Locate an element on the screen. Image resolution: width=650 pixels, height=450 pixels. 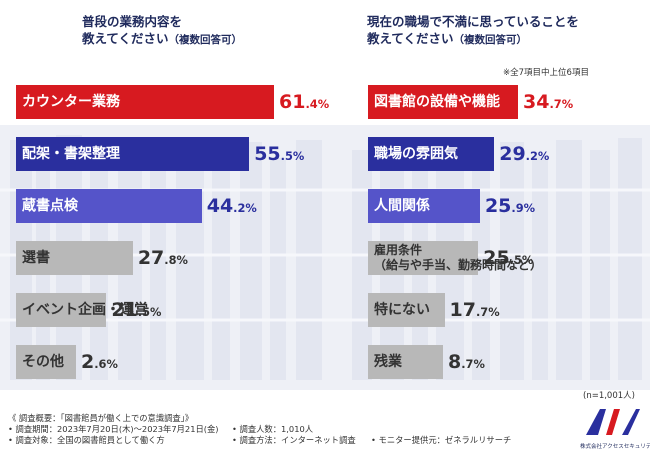
bar-row: 特にない 17.7% is located at coordinates (509, 310).